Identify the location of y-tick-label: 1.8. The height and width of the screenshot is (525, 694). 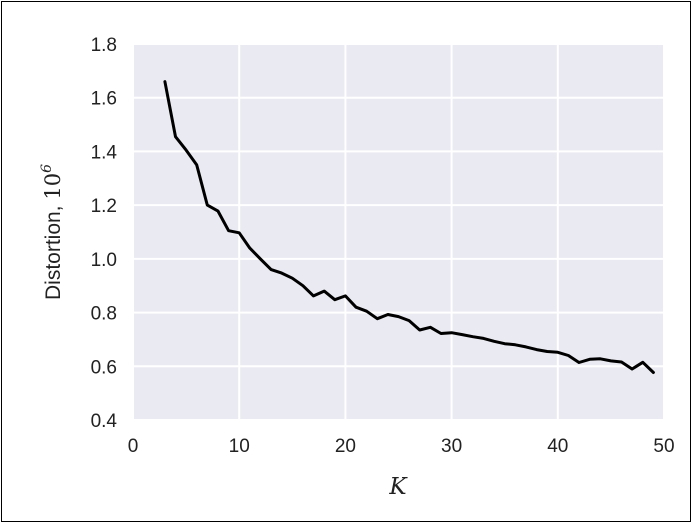
(104, 45).